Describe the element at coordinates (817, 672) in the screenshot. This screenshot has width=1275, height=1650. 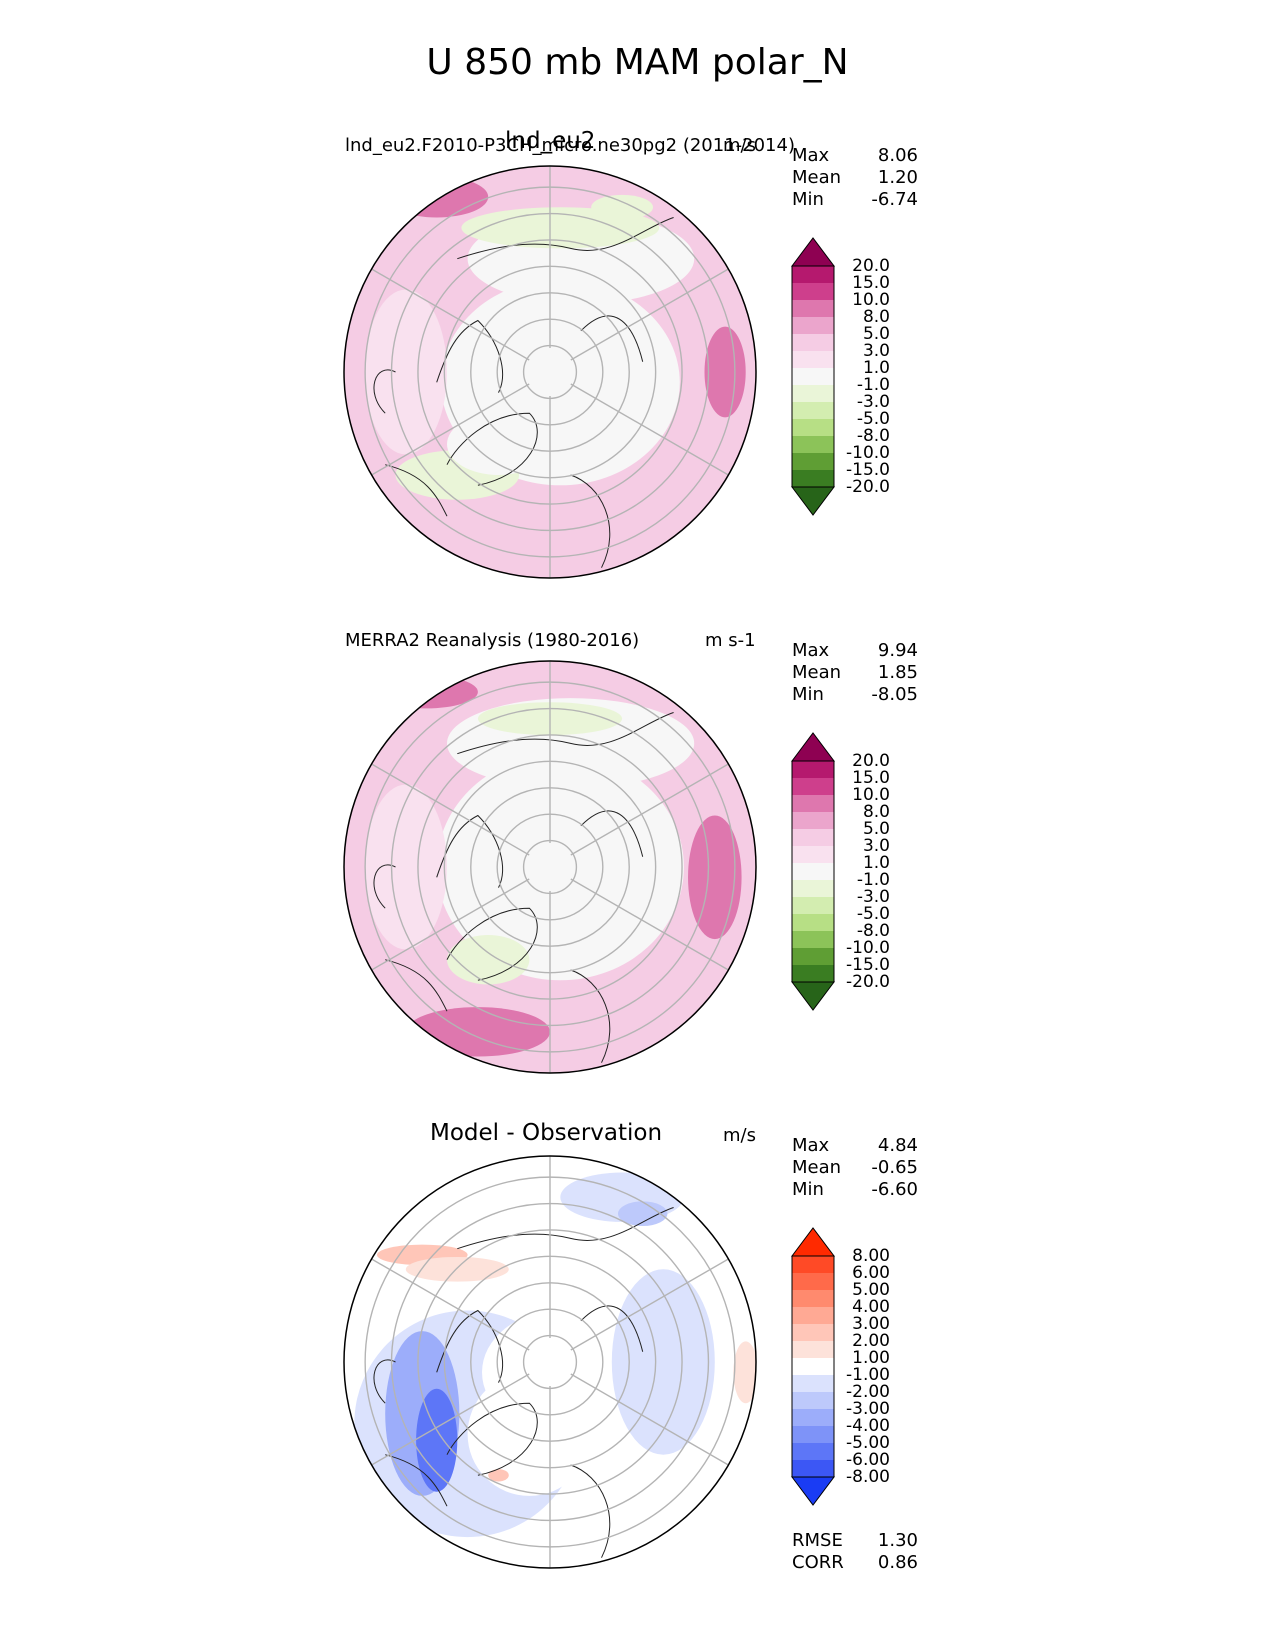
I see `panel2-stat-mean-label: Mean` at that location.